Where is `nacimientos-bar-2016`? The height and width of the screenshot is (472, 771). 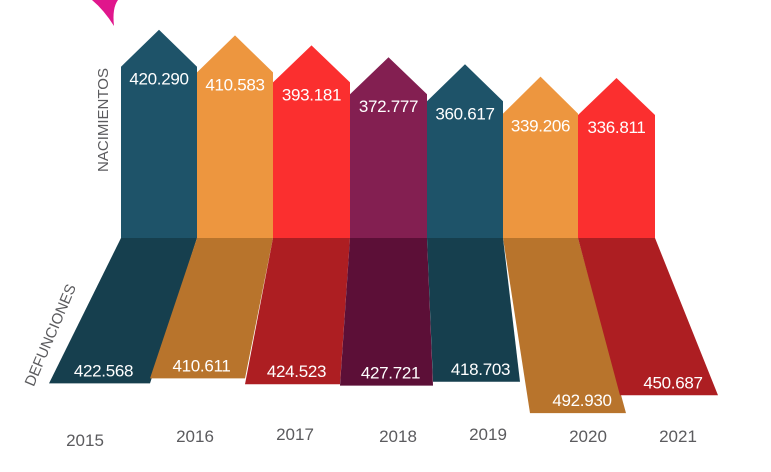 nacimientos-bar-2016 is located at coordinates (235, 137).